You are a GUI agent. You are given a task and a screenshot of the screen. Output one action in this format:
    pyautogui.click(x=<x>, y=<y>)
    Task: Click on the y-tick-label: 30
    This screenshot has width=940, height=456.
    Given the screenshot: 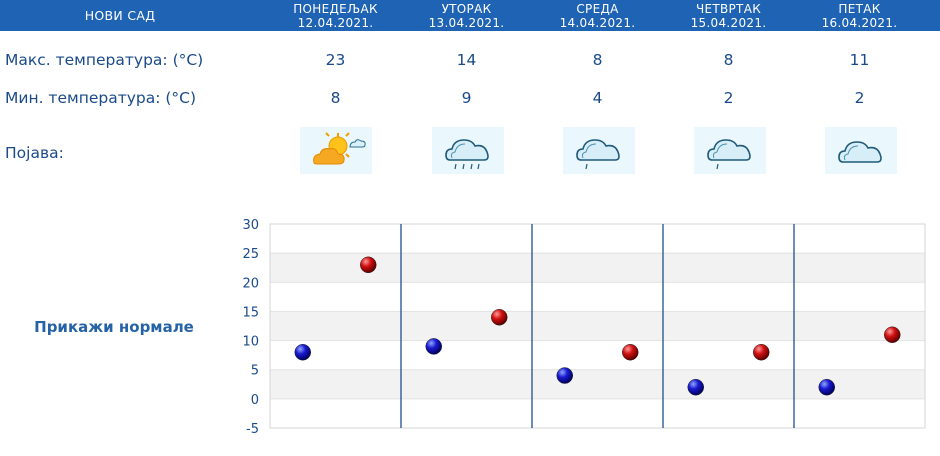 What is the action you would take?
    pyautogui.click(x=250, y=225)
    